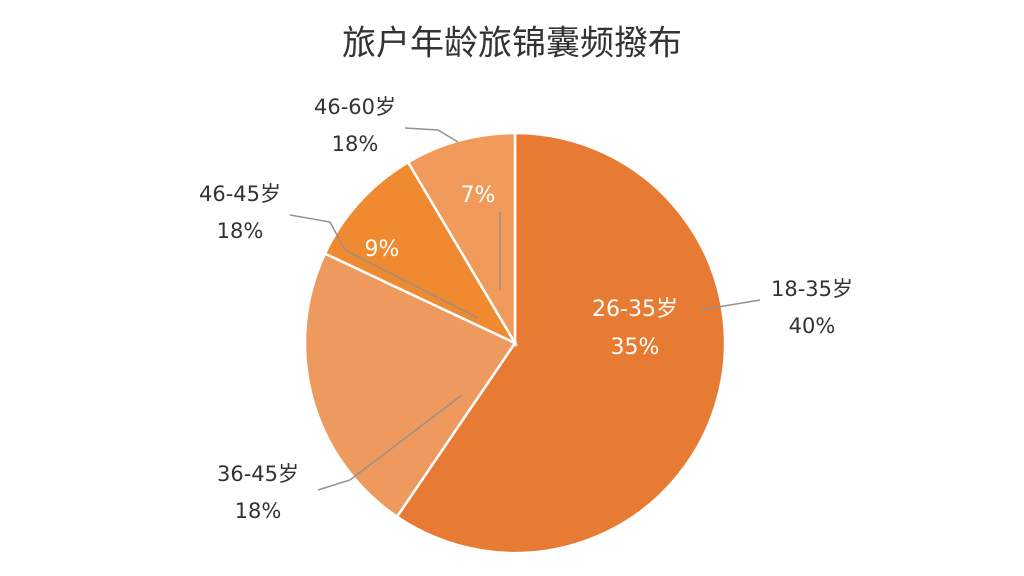 Image resolution: width=1024 pixels, height=576 pixels. What do you see at coordinates (478, 195) in the screenshot?
I see `inner-label: 7%` at bounding box center [478, 195].